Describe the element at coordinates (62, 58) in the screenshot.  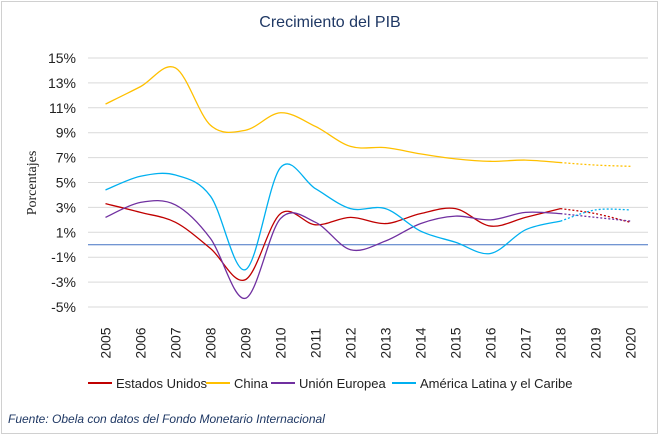
I see `y-tick-label: 15%` at that location.